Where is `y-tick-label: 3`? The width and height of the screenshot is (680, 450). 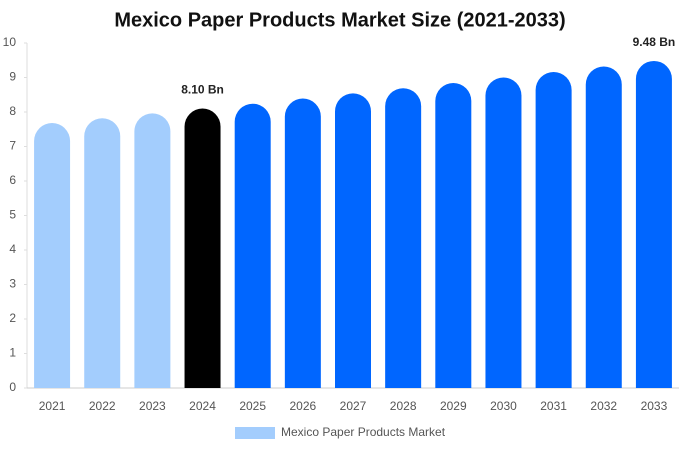
y-tick-label: 3 is located at coordinates (12, 284).